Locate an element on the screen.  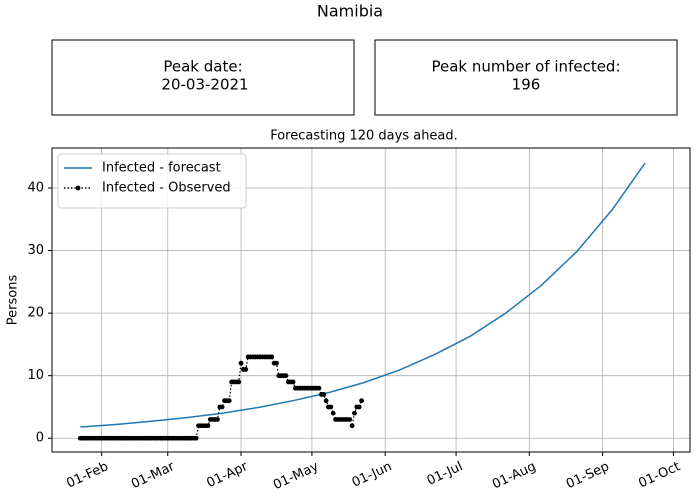
x-tick-label: 01-Jul is located at coordinates (445, 474).